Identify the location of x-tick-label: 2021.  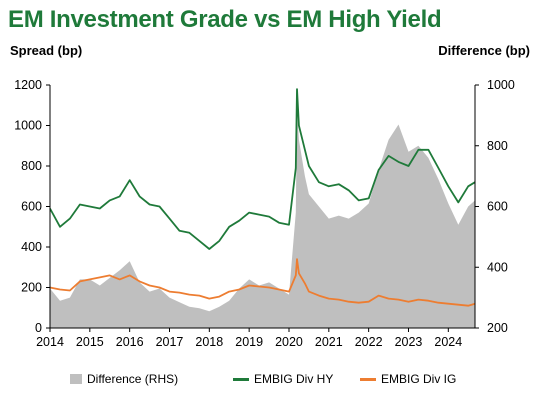
(329, 342).